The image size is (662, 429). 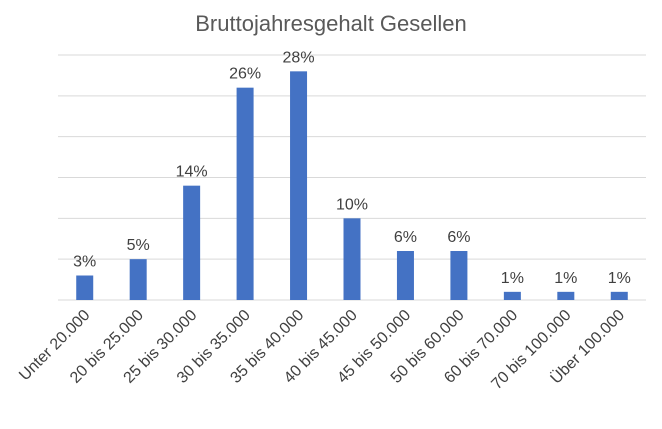 I want to click on data-label: 26%, so click(x=245, y=74).